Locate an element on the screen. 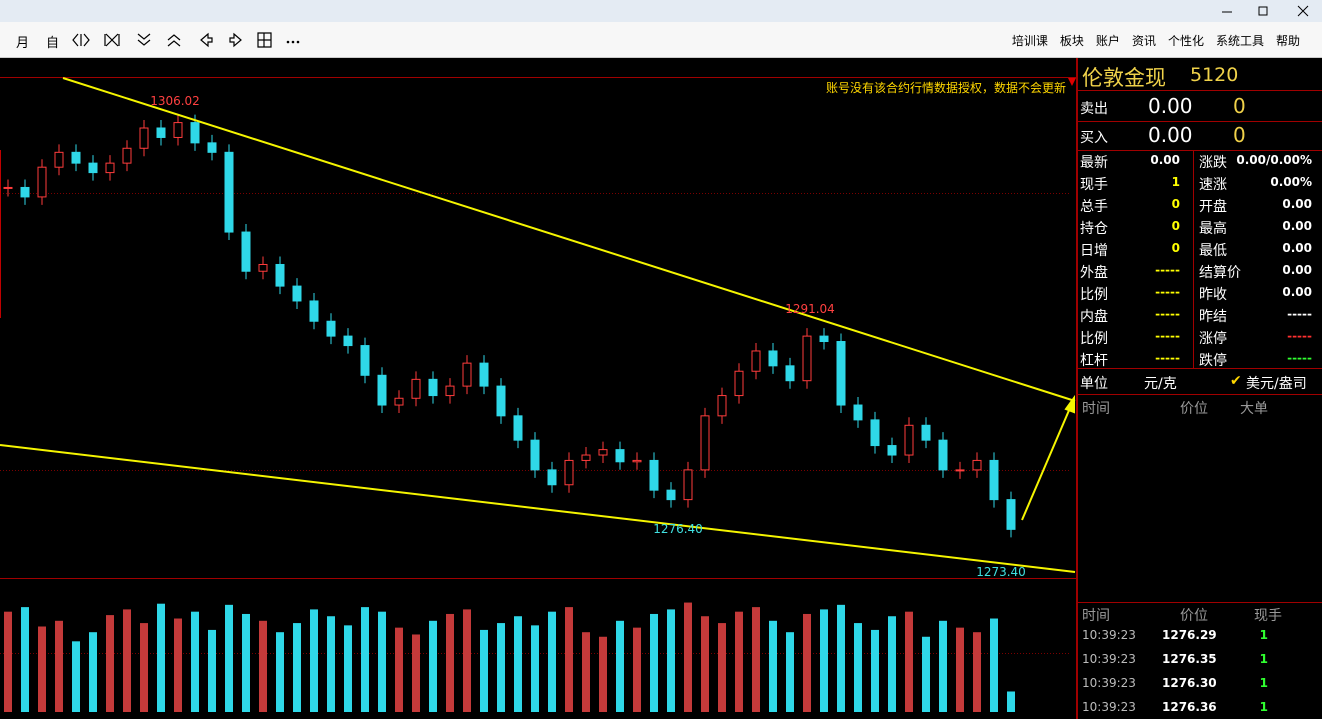 Image resolution: width=1322 pixels, height=719 pixels. stat-label: 结算价 is located at coordinates (1220, 273).